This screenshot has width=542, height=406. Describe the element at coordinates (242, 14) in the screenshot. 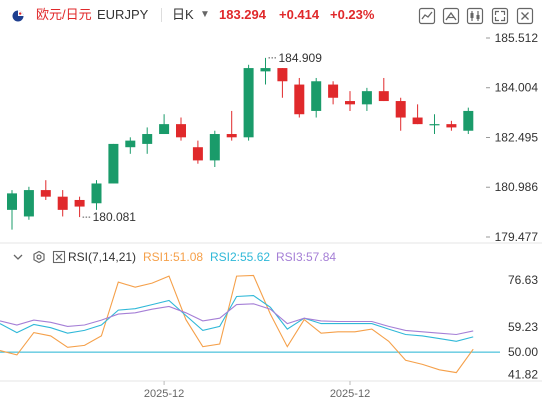

I see `last-price: 183.294` at that location.